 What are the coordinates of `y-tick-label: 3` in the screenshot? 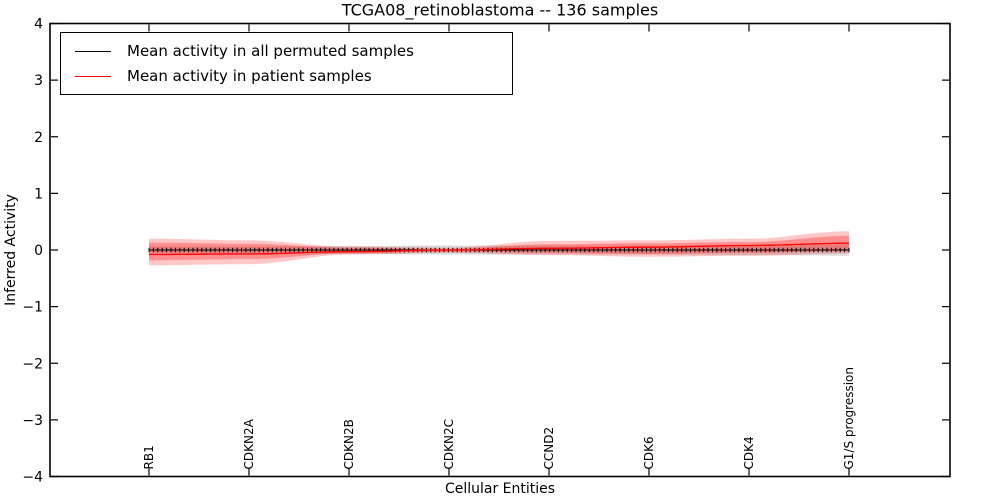 It's located at (38, 81).